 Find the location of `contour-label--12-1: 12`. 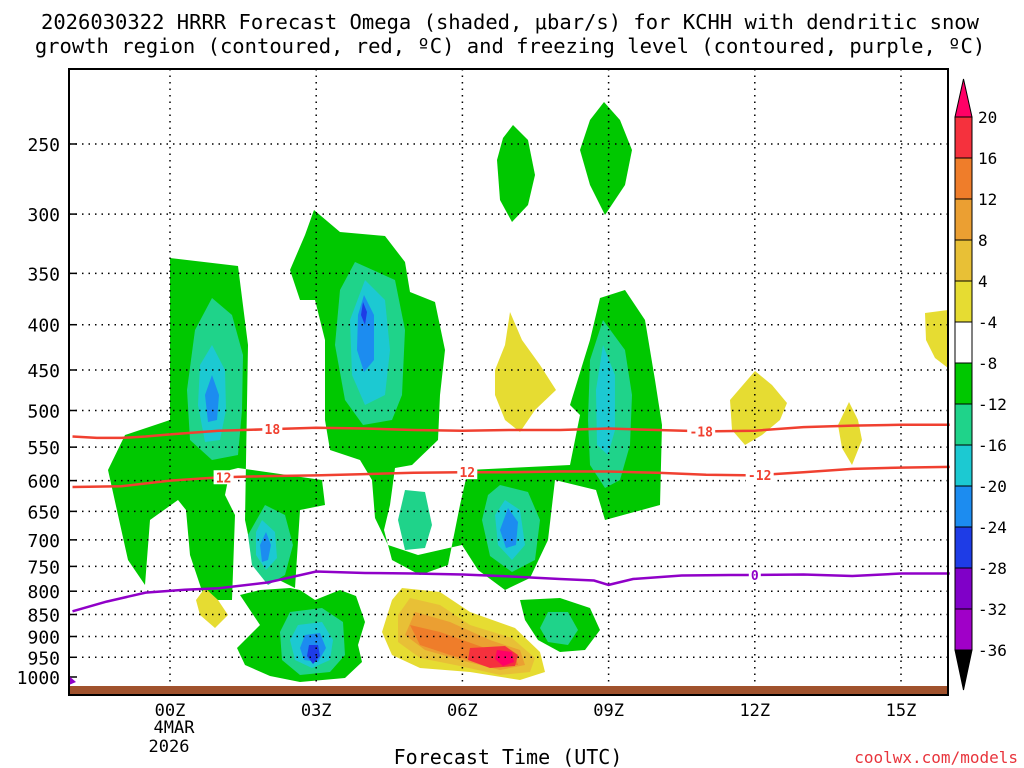

contour-label--12-1: 12 is located at coordinates (467, 473).